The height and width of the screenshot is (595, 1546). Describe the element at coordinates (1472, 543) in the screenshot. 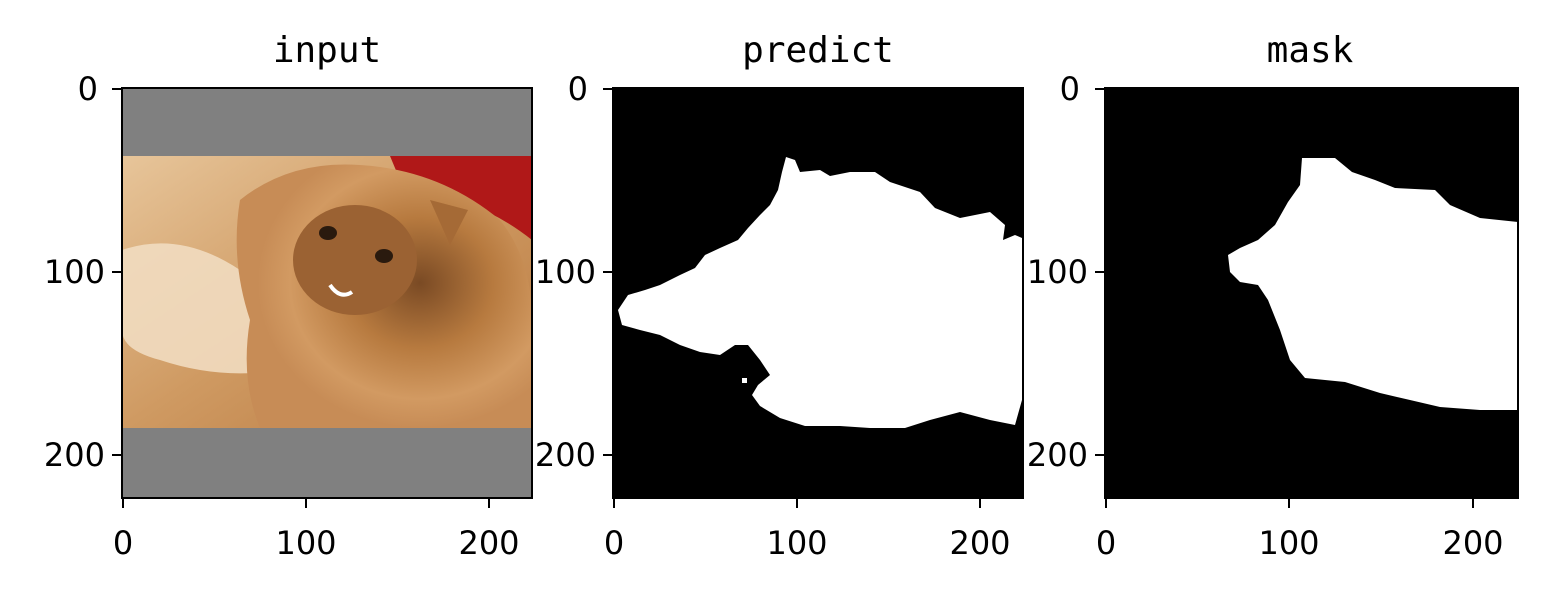

I see `mask-xtick-label: 200` at that location.